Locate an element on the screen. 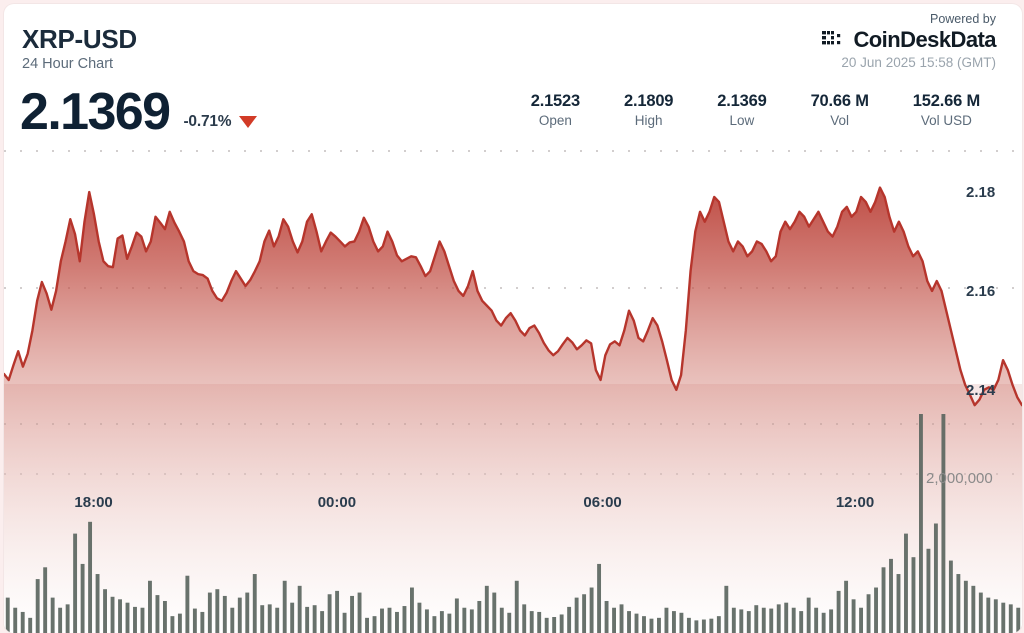  coindesk-dot-matrix-icon is located at coordinates (831, 38).